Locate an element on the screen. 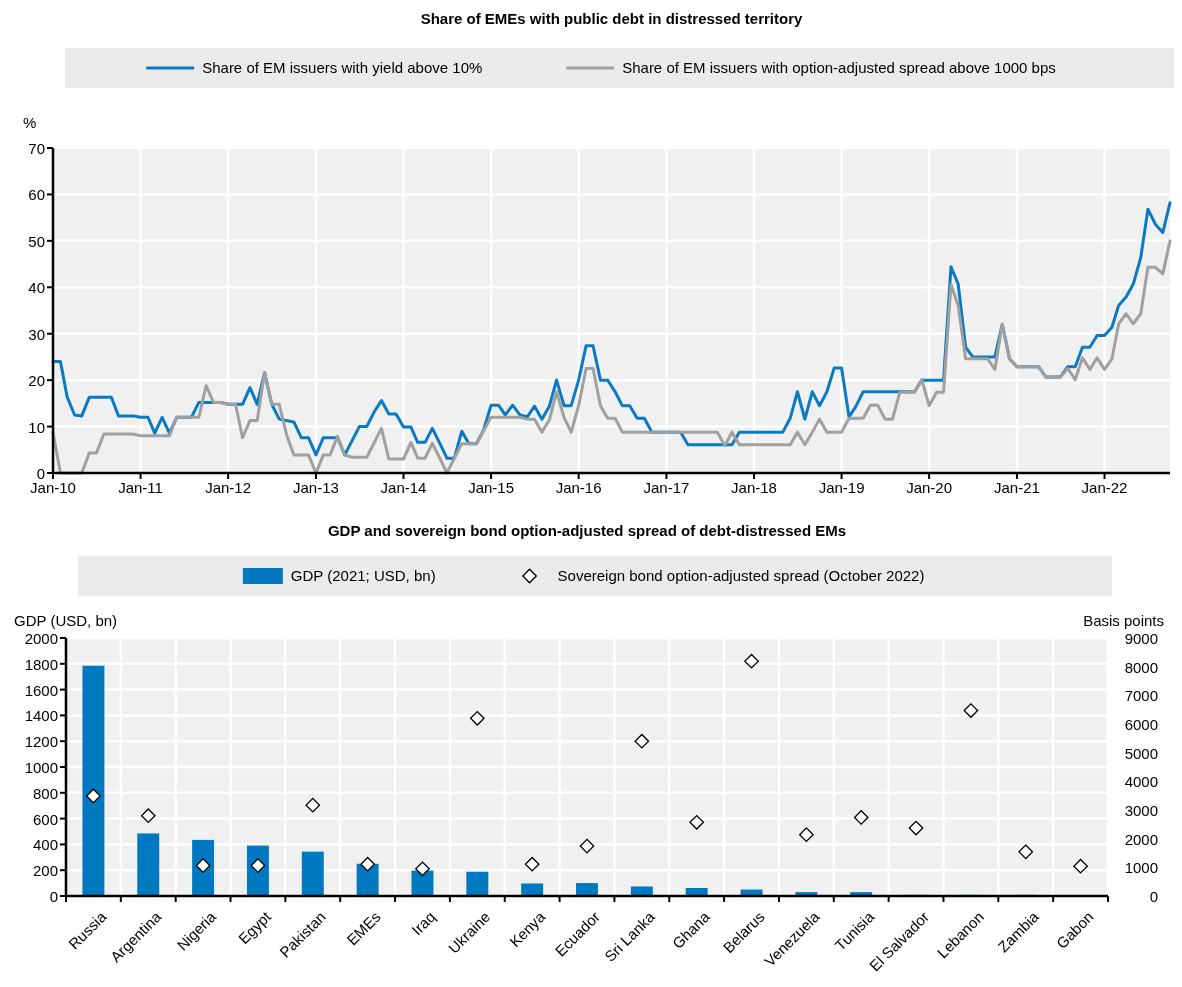 This screenshot has width=1182, height=987. y-tick-label: 20 is located at coordinates (36, 381).